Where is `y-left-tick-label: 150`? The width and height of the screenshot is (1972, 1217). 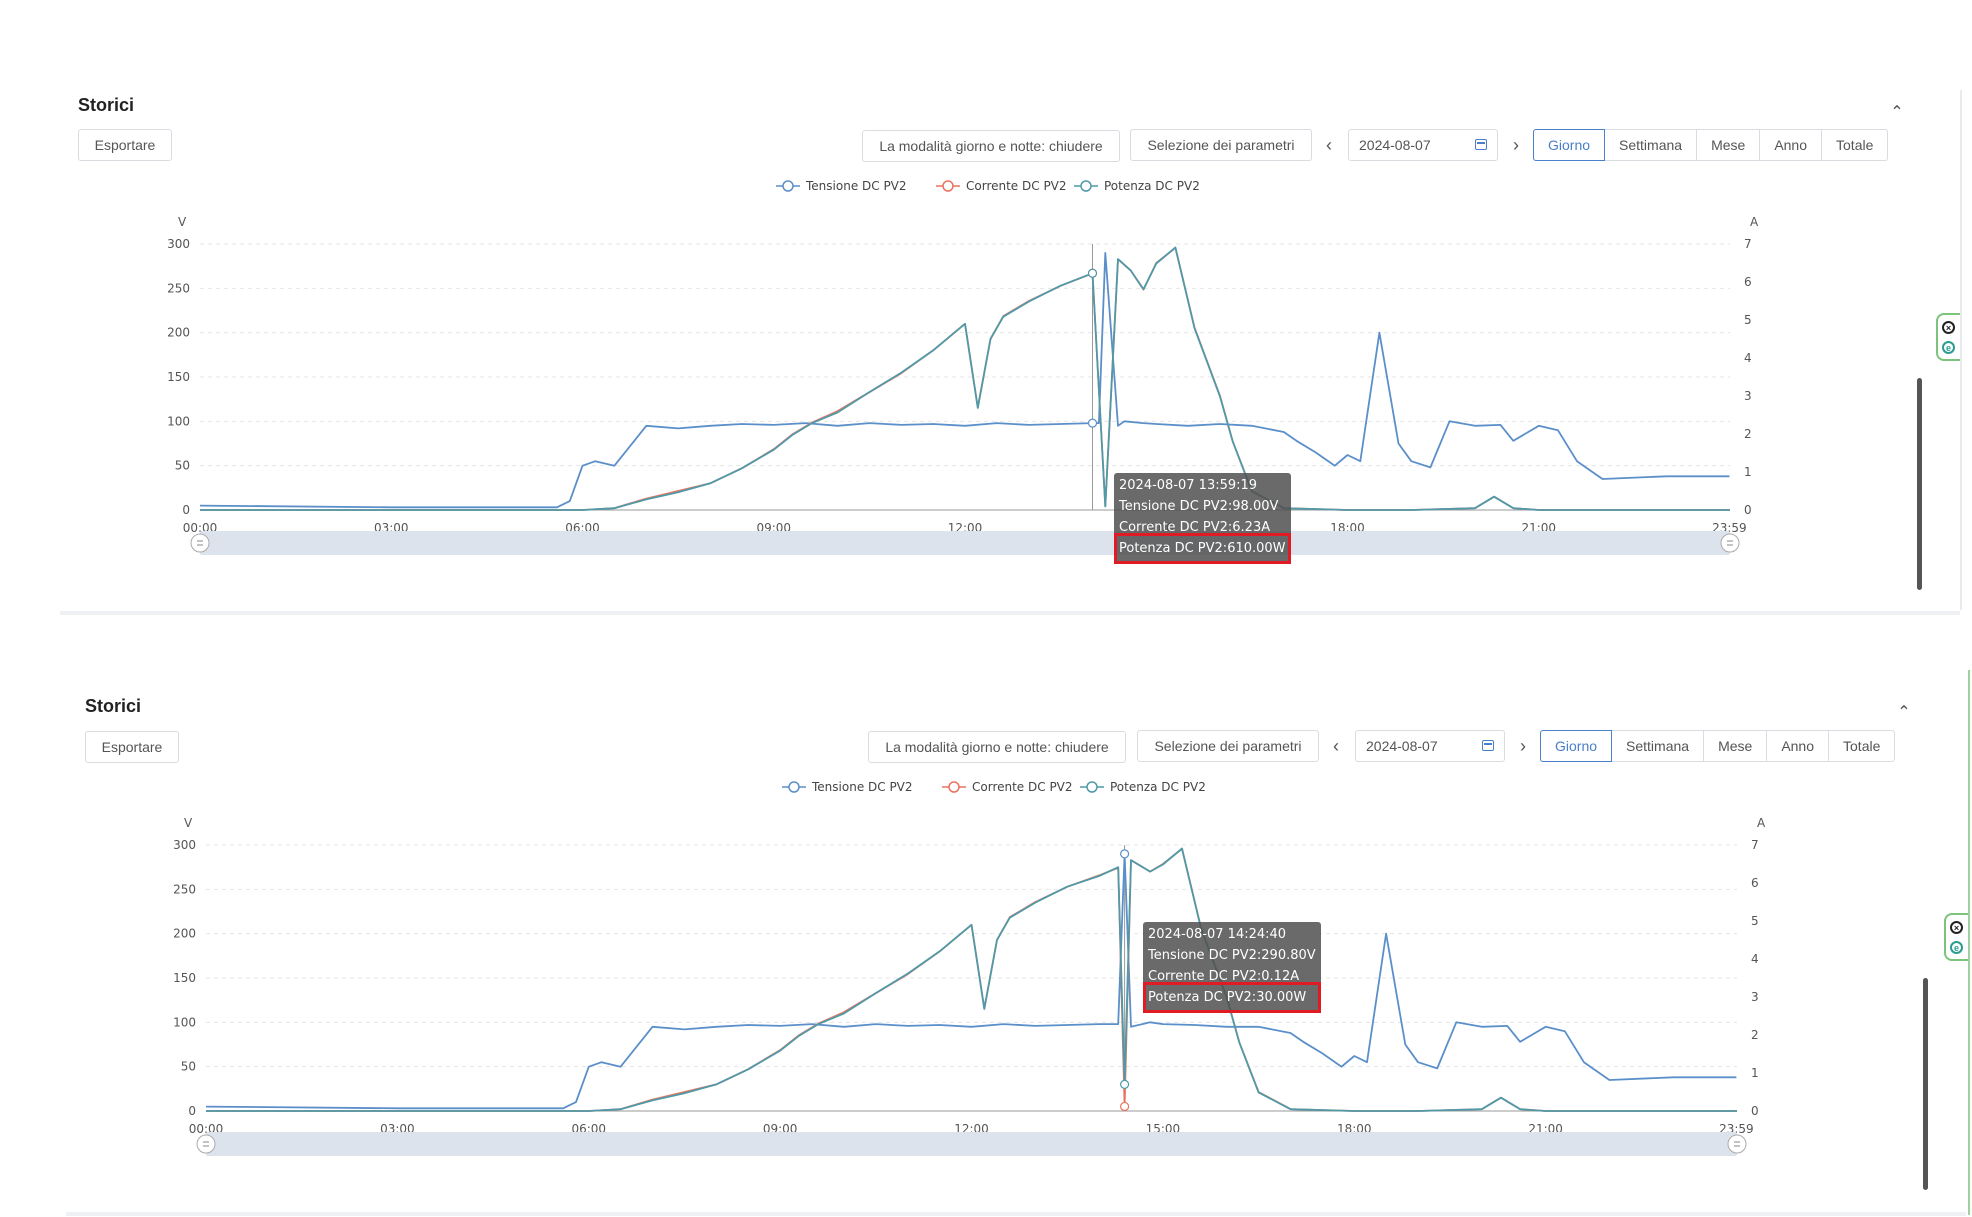 y-left-tick-label: 150 is located at coordinates (184, 978).